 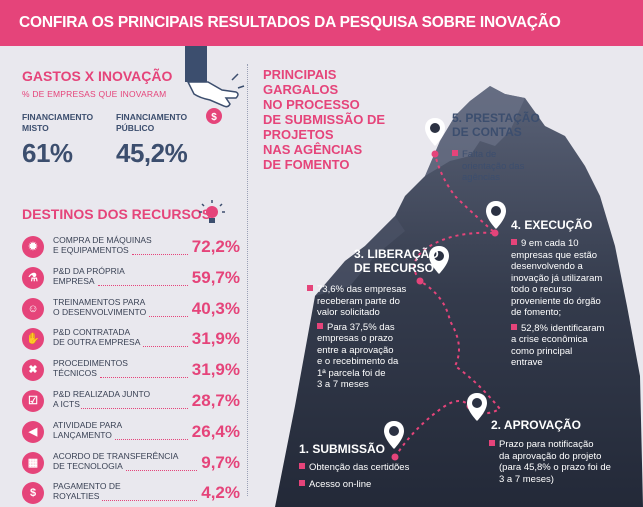 What do you see at coordinates (435, 132) in the screenshot?
I see `pin-icon-step5` at bounding box center [435, 132].